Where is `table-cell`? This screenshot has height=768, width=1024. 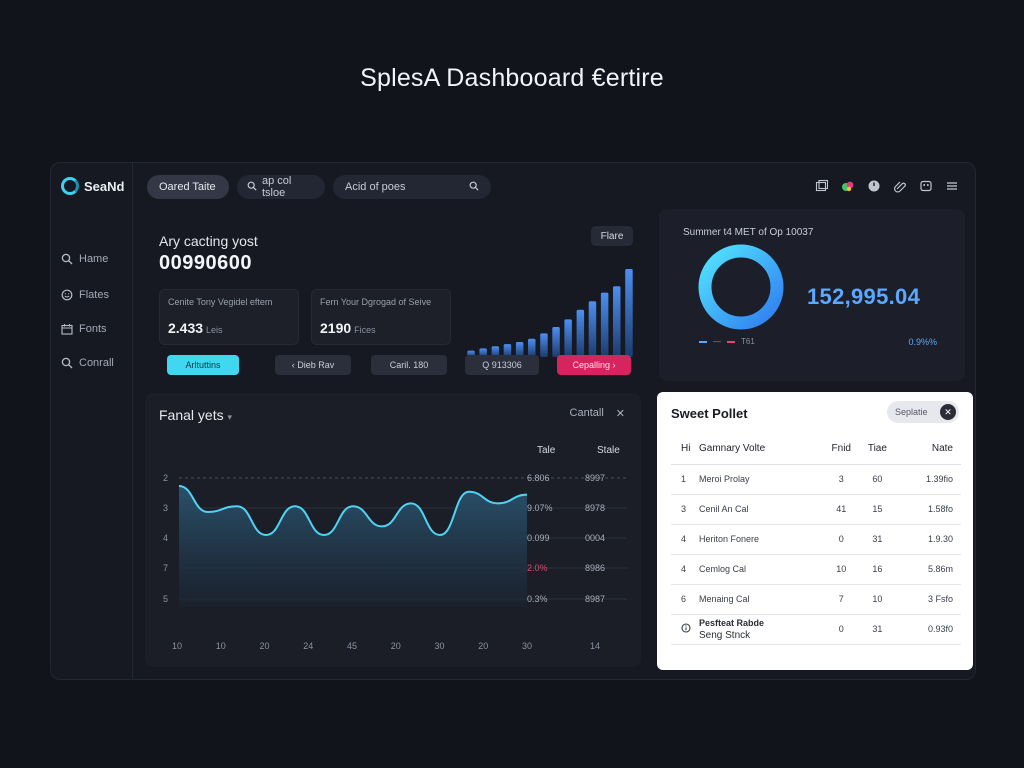
table-cell is located at coordinates (685, 629).